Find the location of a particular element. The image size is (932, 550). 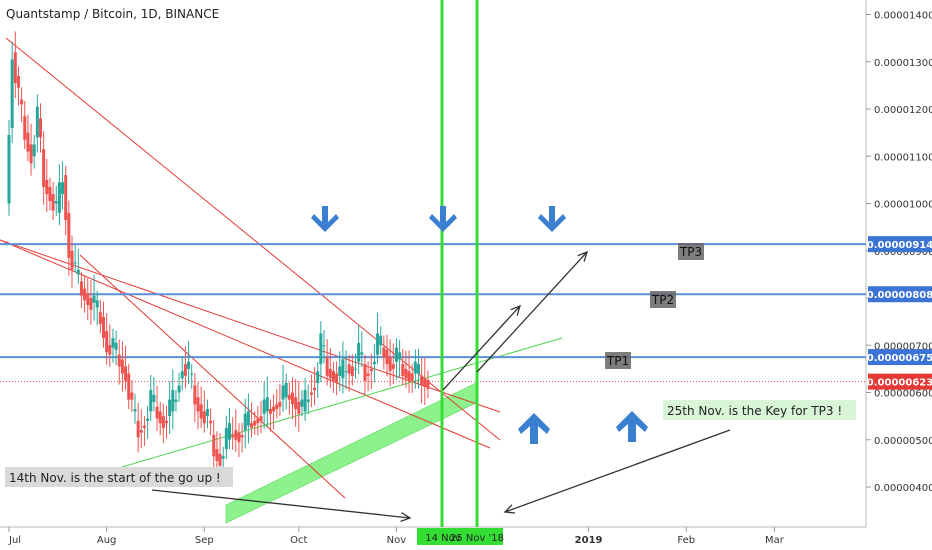

y-tick-label: 0.00001100 is located at coordinates (903, 157).